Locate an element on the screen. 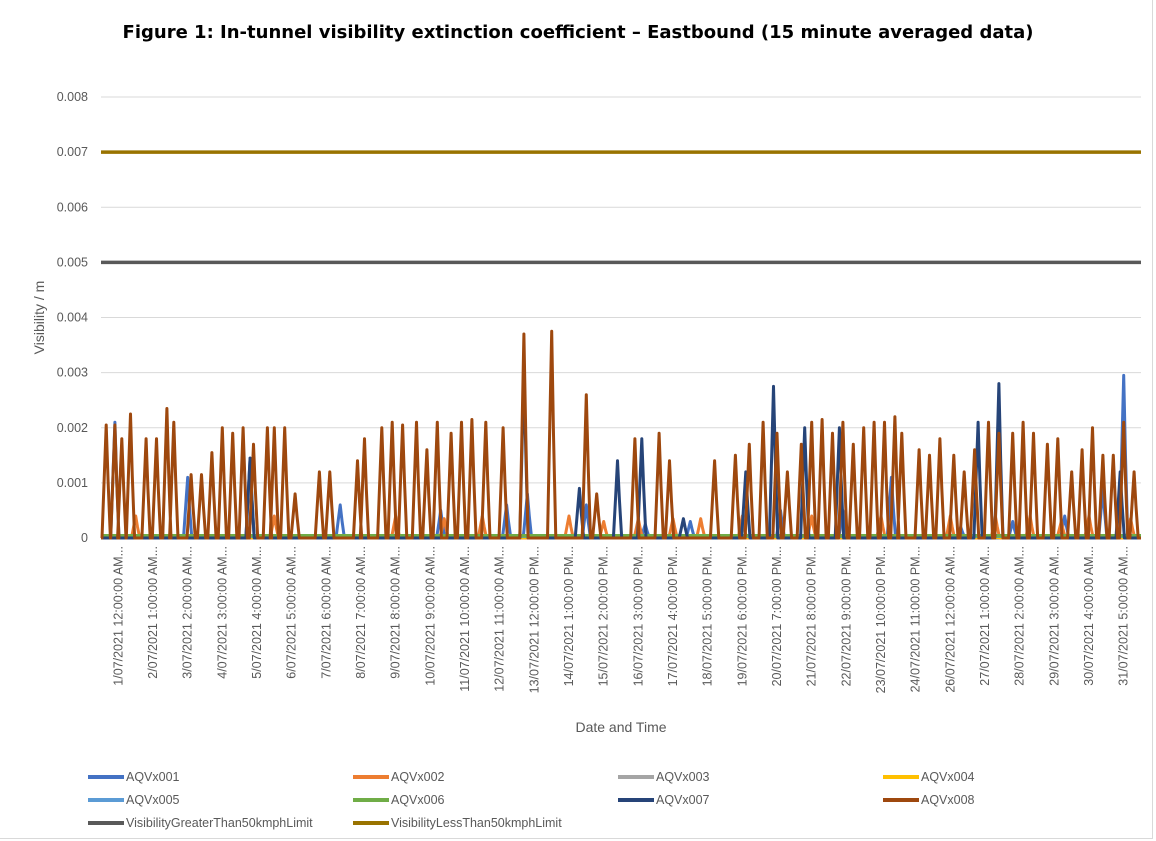 This screenshot has width=1156, height=841. legend-item: VisibilityGreaterThan50kmphLimit is located at coordinates (220, 823).